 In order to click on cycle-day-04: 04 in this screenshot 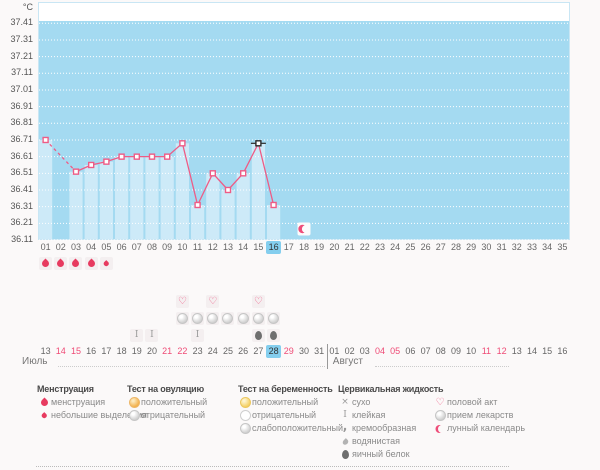, I will do `click(91, 247)`.